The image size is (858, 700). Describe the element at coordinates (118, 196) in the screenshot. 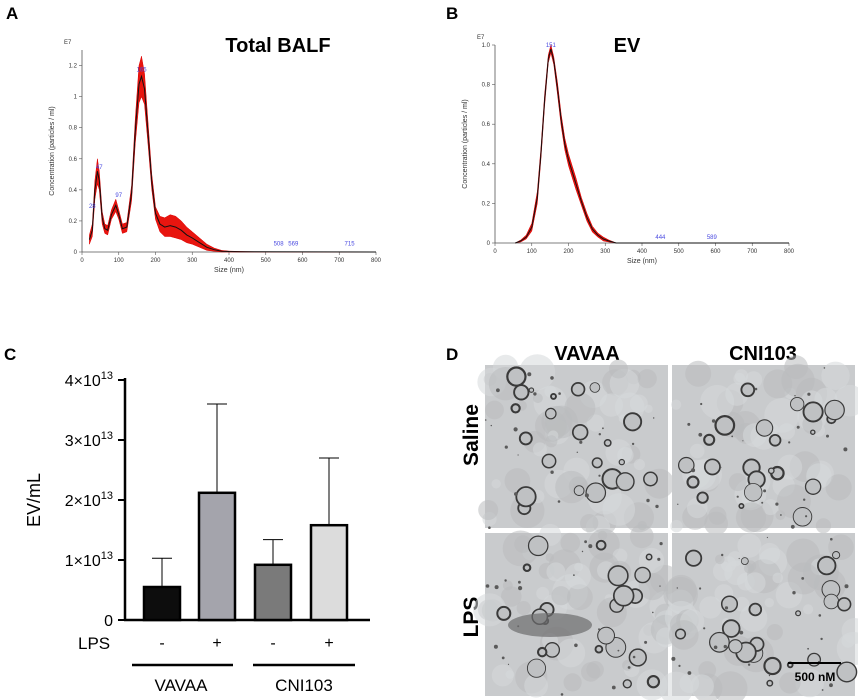

I see `peak-label: 97` at that location.